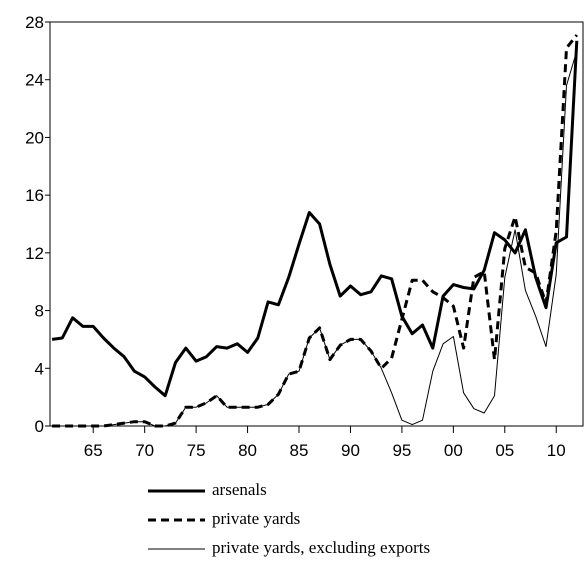  What do you see at coordinates (34, 80) in the screenshot?
I see `y-tick-label: 24` at bounding box center [34, 80].